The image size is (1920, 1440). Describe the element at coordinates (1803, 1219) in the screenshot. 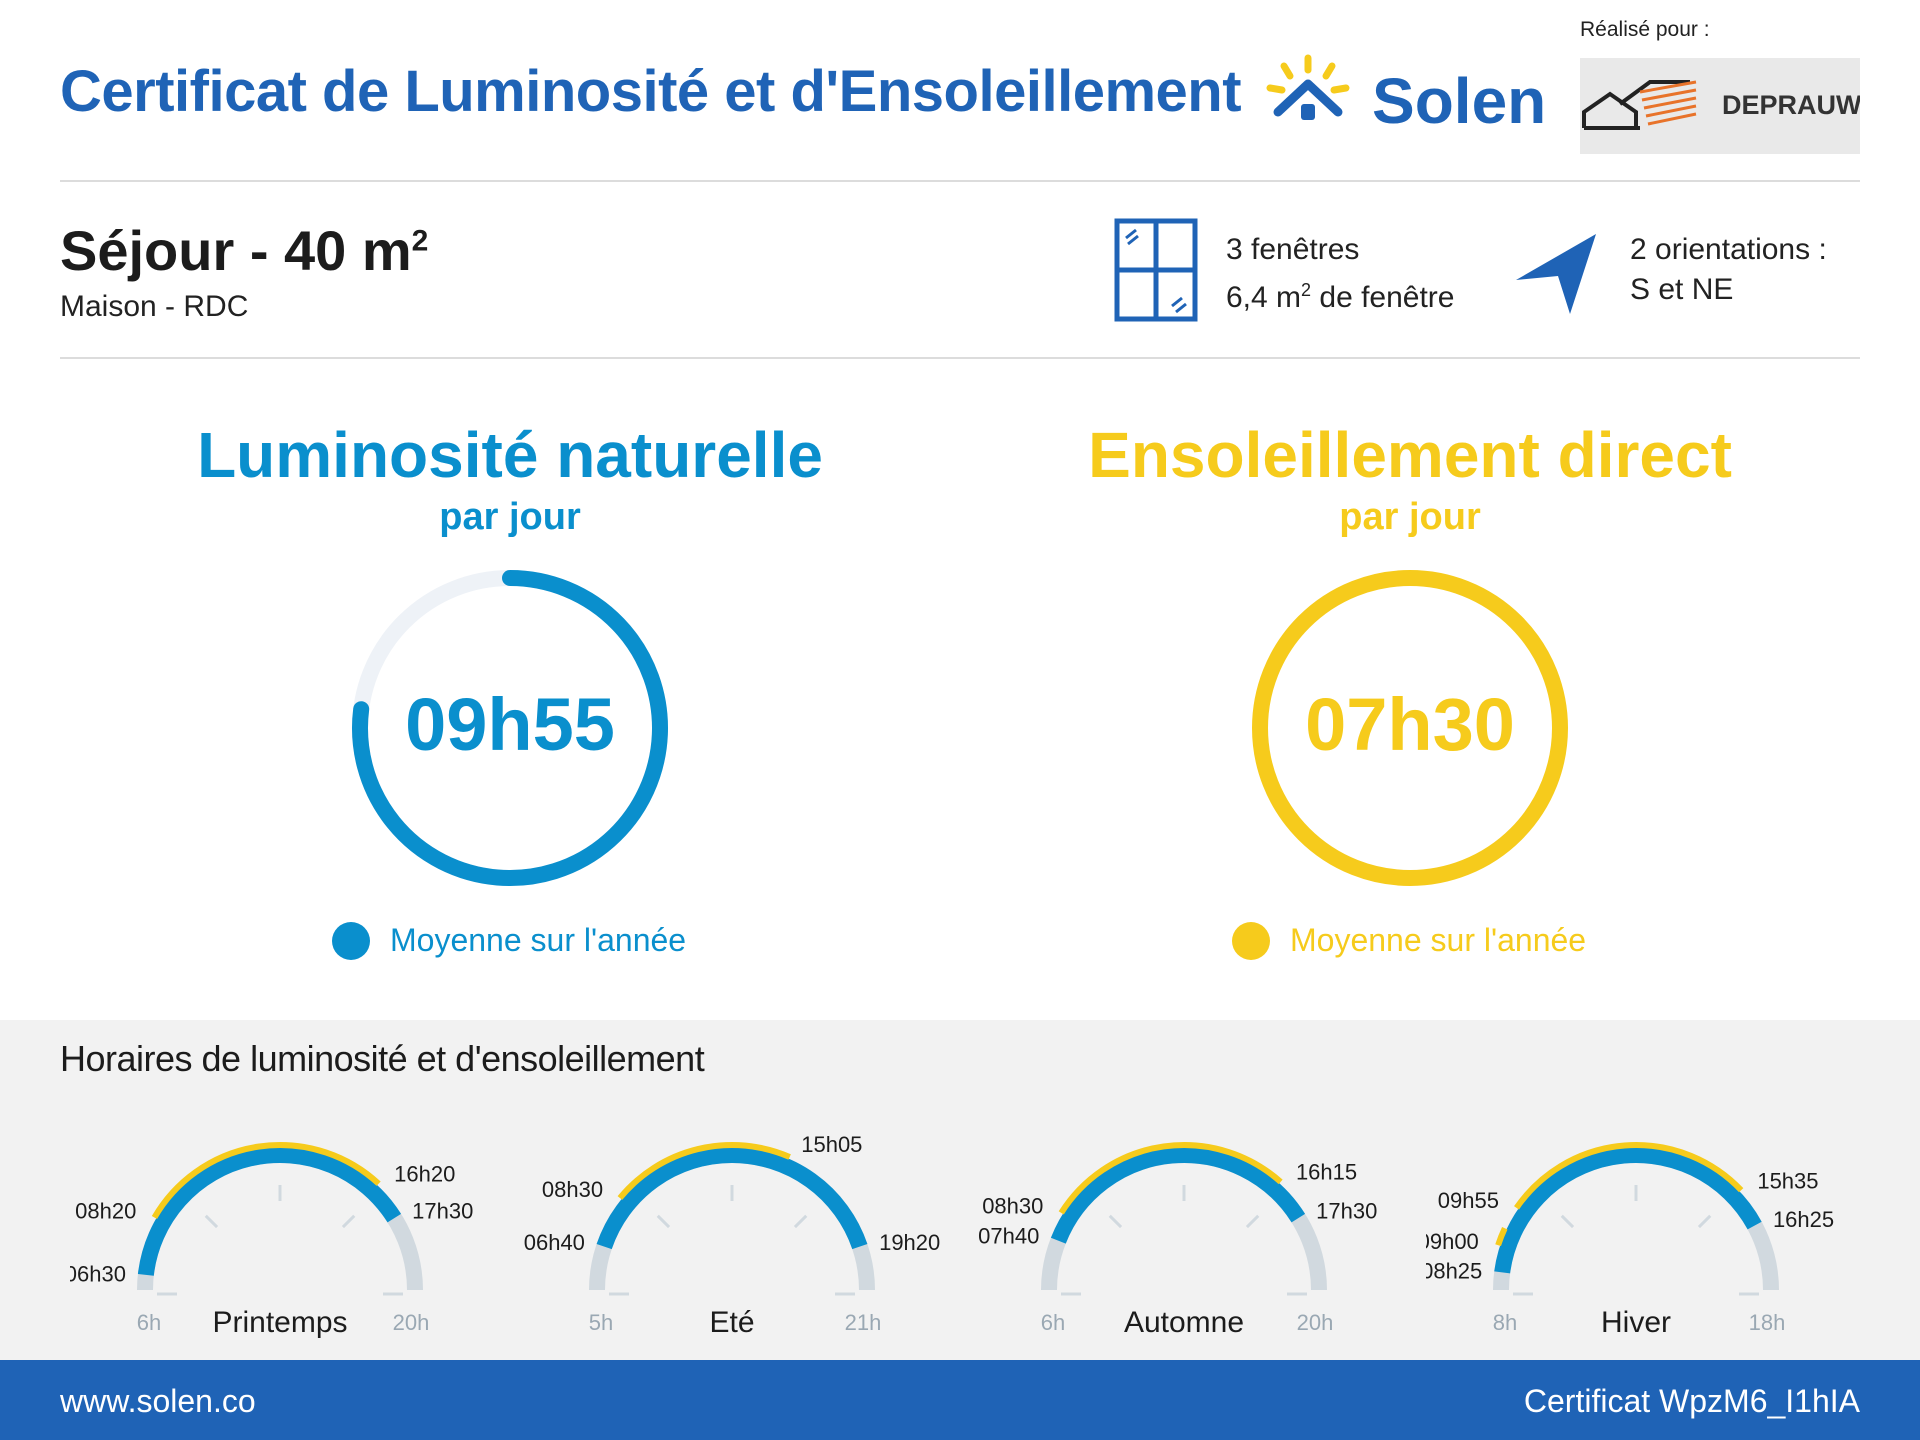

I see `gauge-lum-end-label: 16h25` at that location.